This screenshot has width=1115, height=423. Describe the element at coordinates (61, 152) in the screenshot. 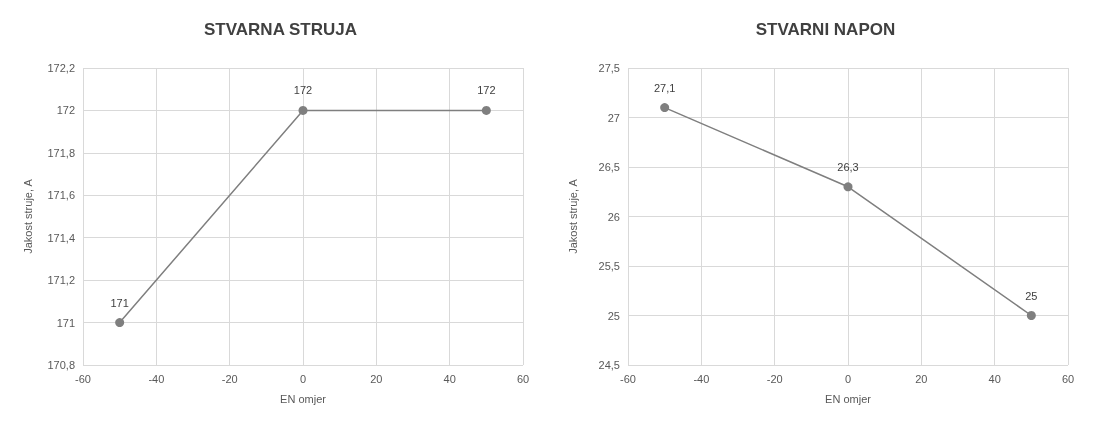

I see `y-tick-label: 171,8` at that location.